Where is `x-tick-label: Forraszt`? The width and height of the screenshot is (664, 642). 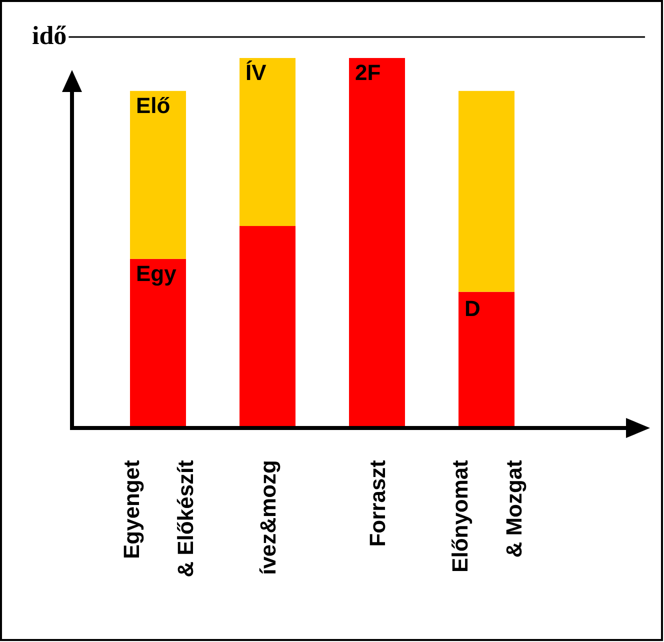 x-tick-label: Forraszt is located at coordinates (377, 503).